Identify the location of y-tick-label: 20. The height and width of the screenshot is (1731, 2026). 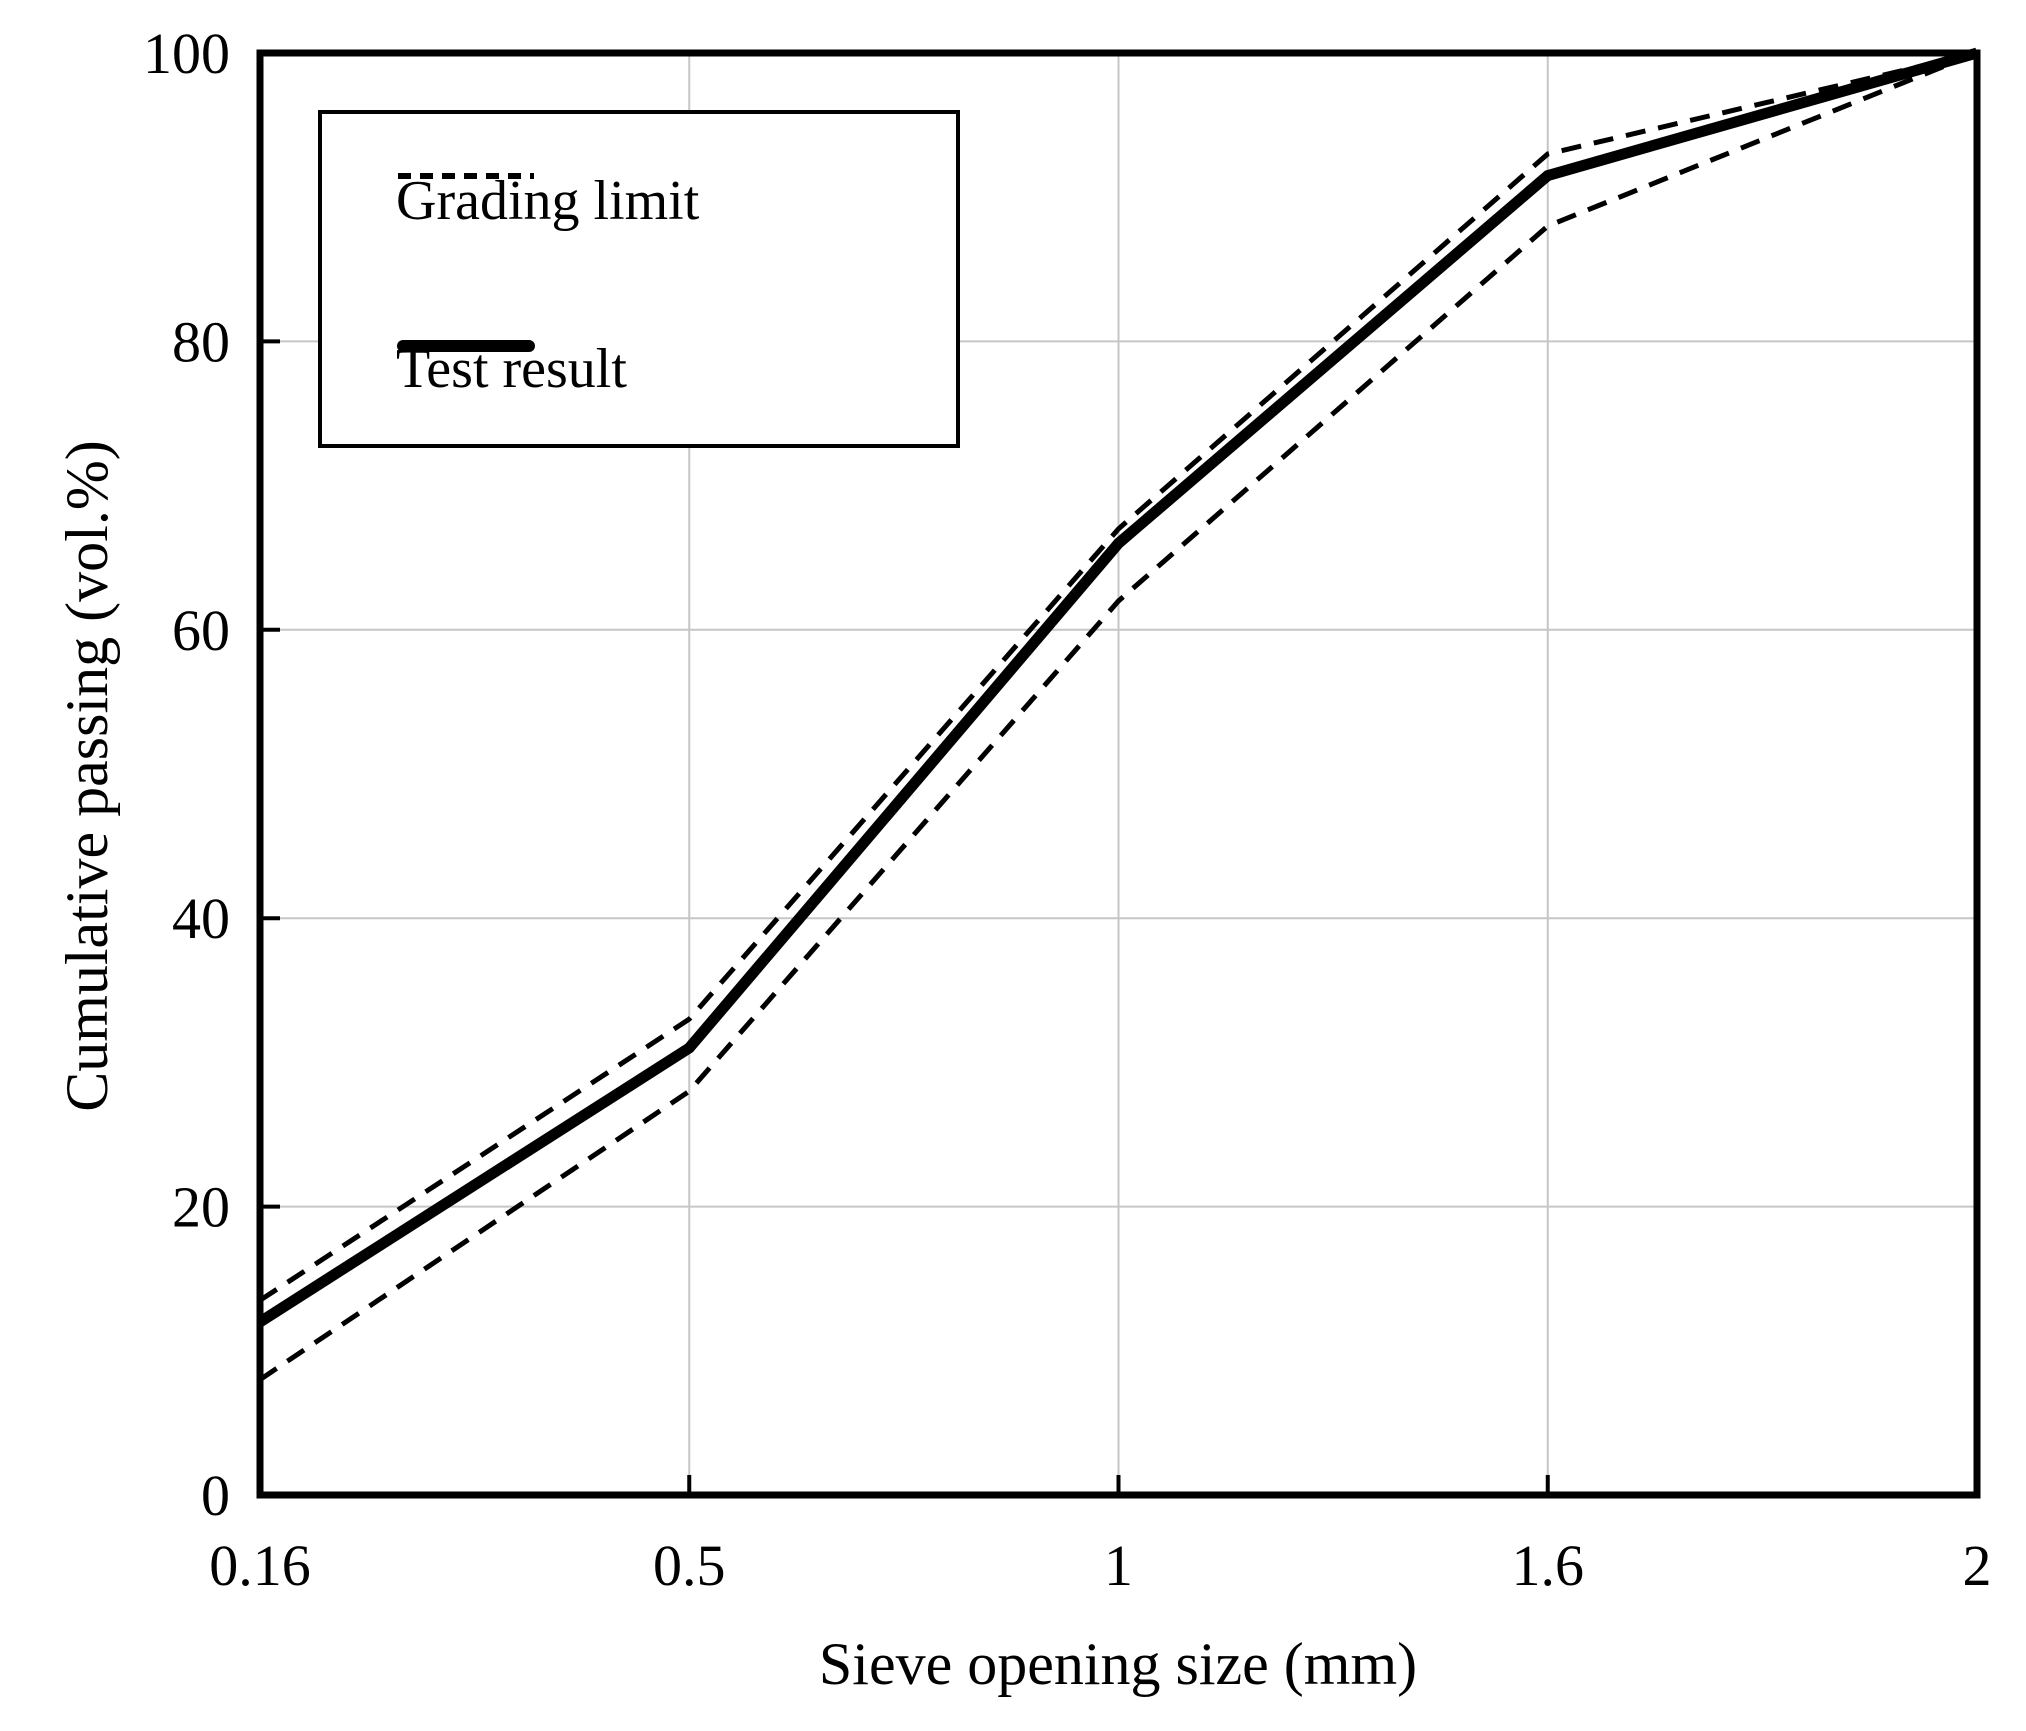
(201, 1207).